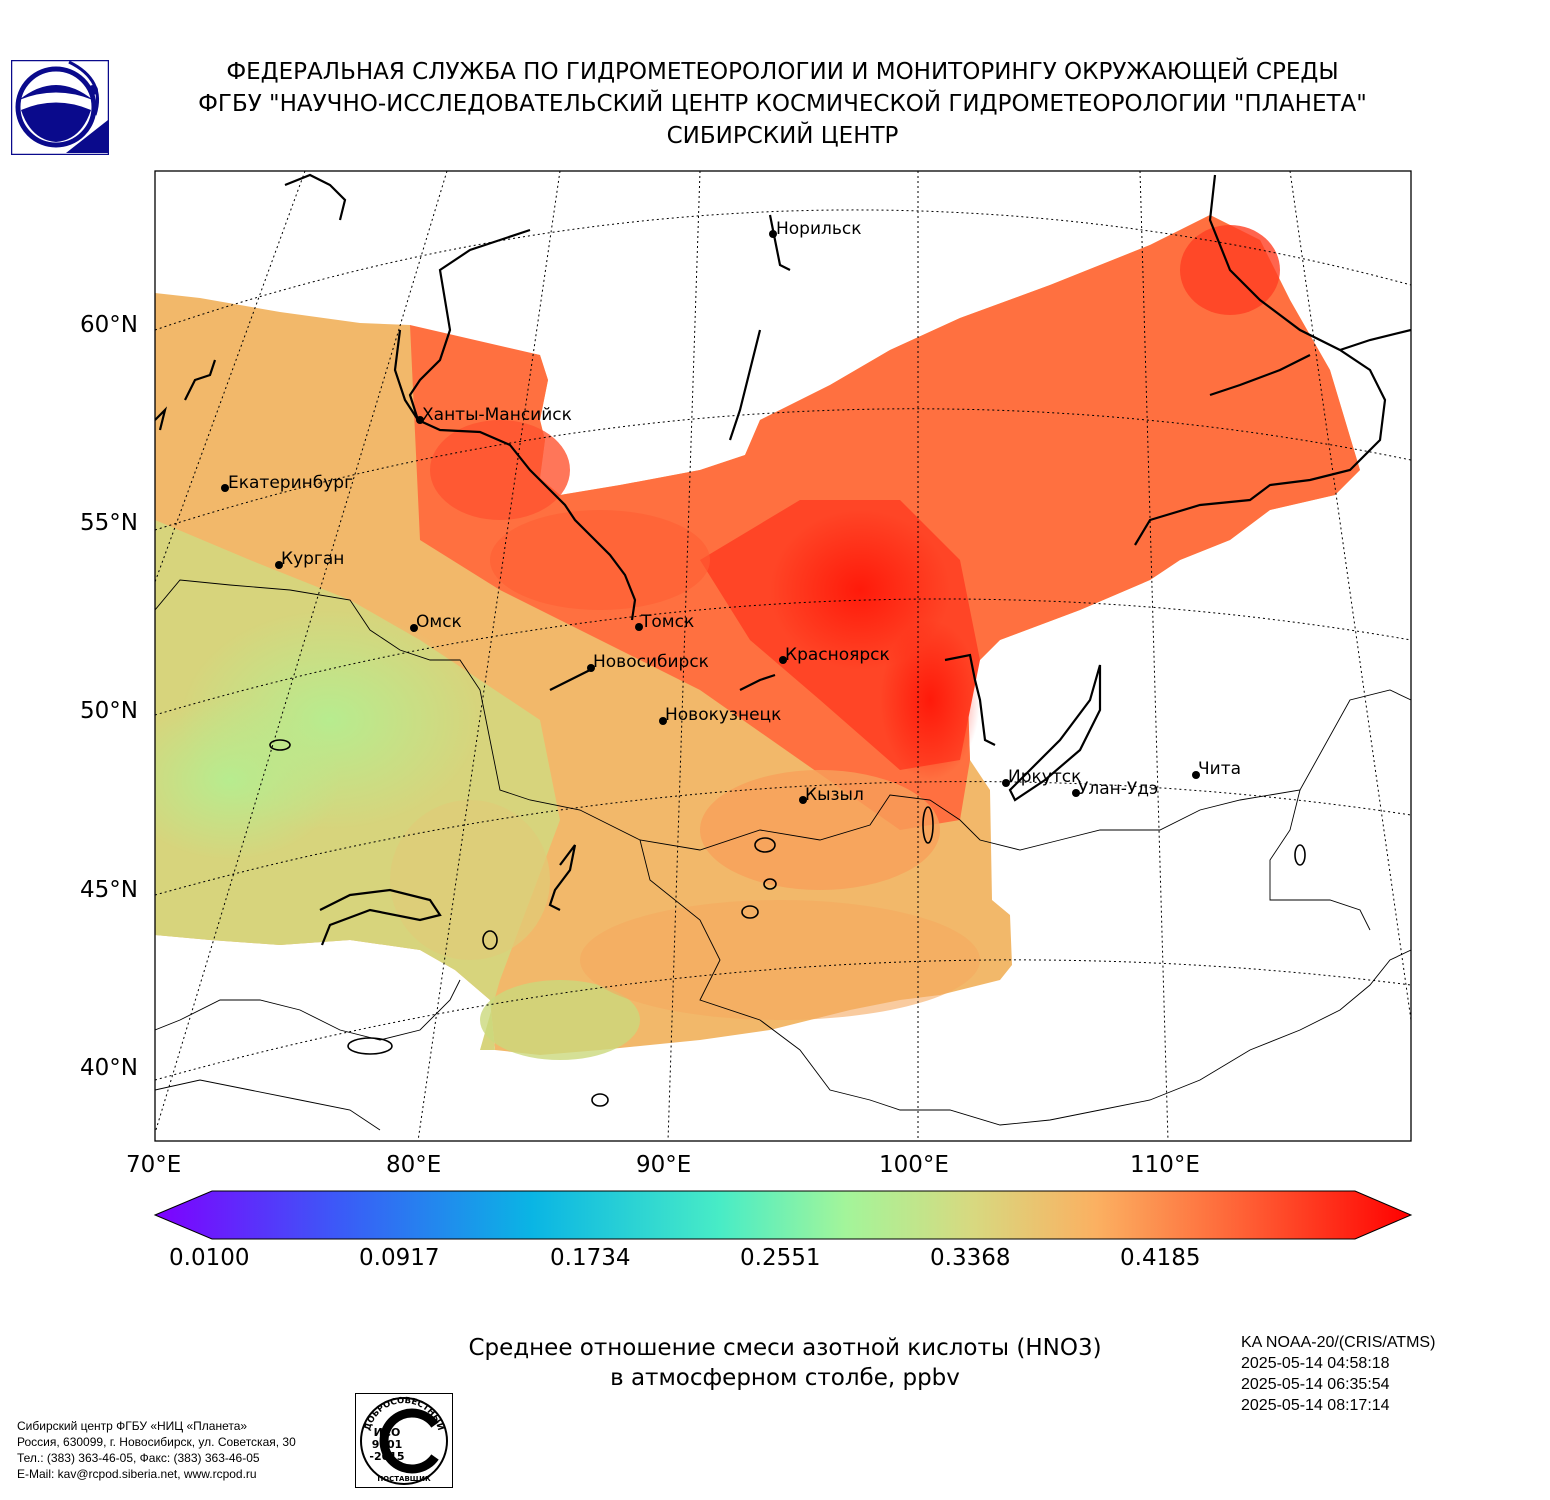 Image resolution: width=1550 pixels, height=1500 pixels. Describe the element at coordinates (651, 662) in the screenshot. I see `city-label: Новосибирск` at that location.